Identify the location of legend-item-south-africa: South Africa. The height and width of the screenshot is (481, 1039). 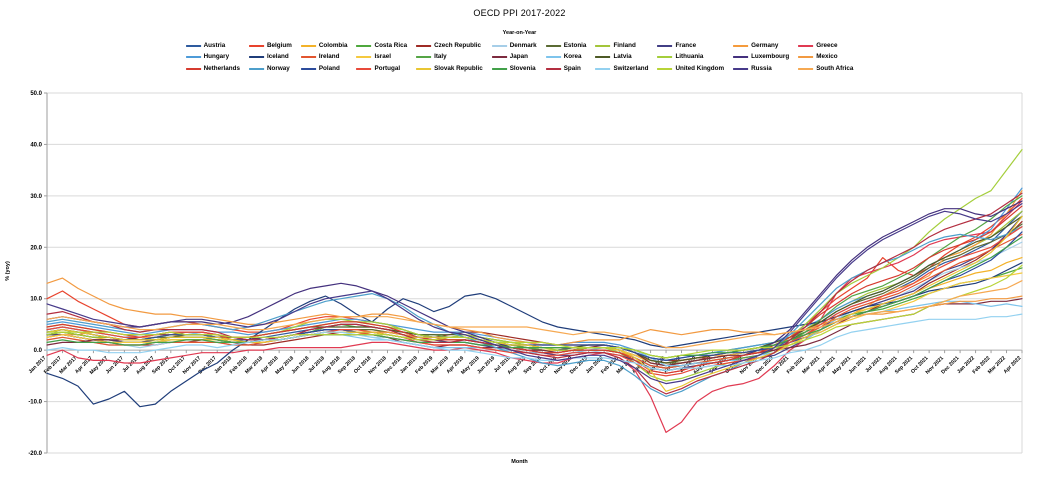
(825, 68).